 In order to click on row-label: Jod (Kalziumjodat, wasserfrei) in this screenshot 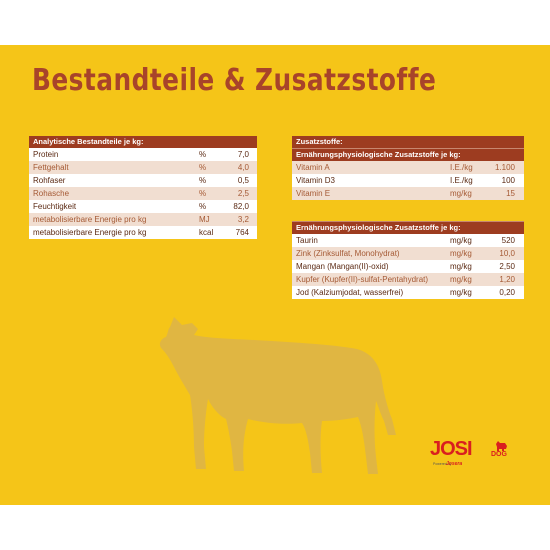, I will do `click(350, 292)`.